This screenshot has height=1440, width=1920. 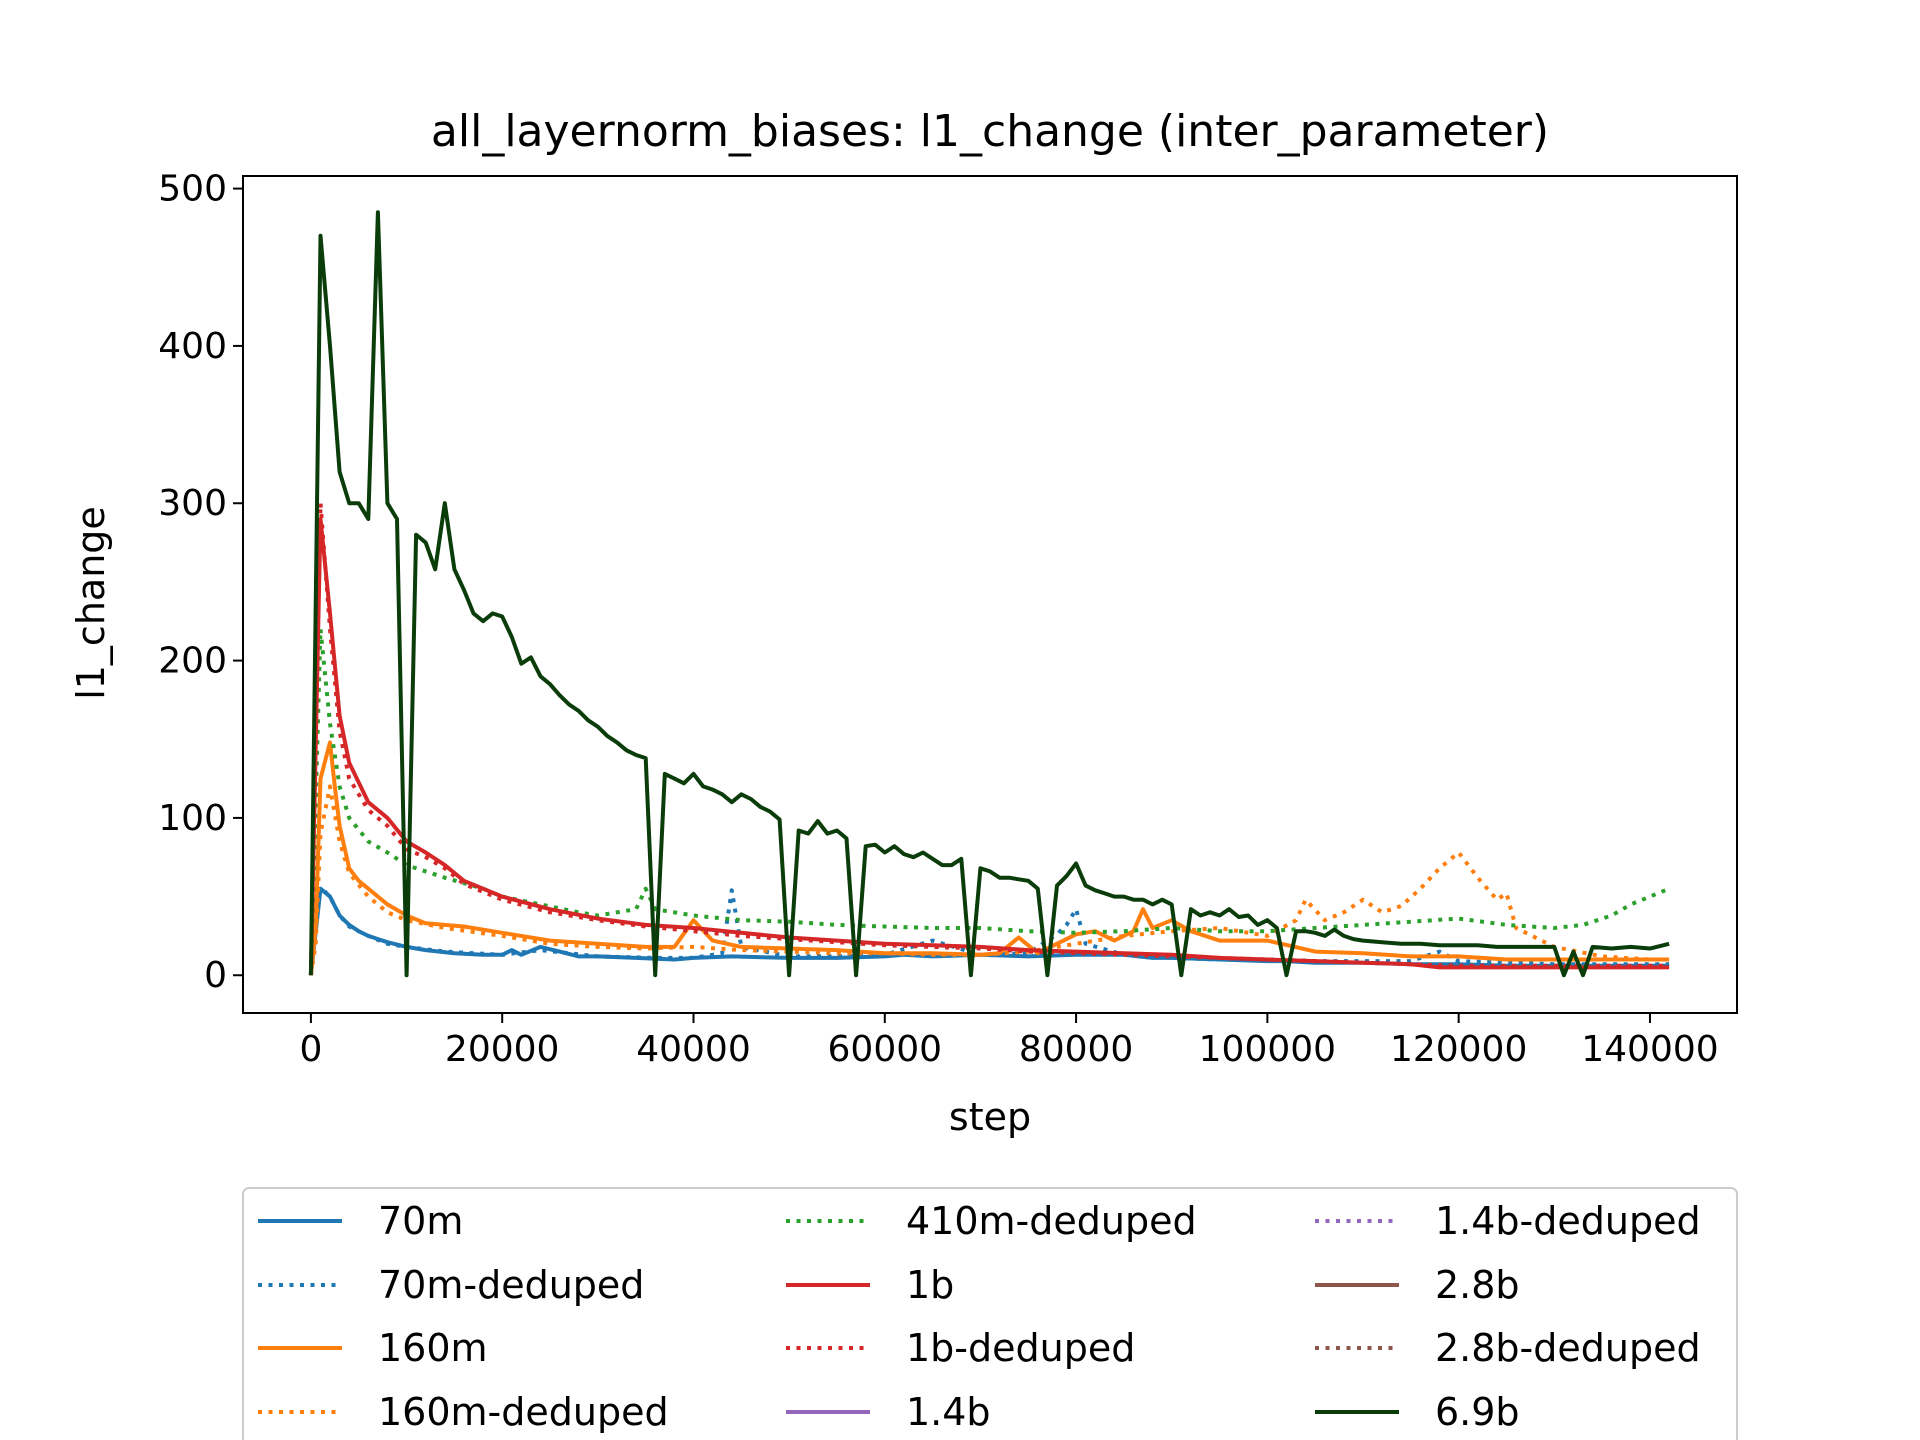 I want to click on legend-label: 1b, so click(x=930, y=1285).